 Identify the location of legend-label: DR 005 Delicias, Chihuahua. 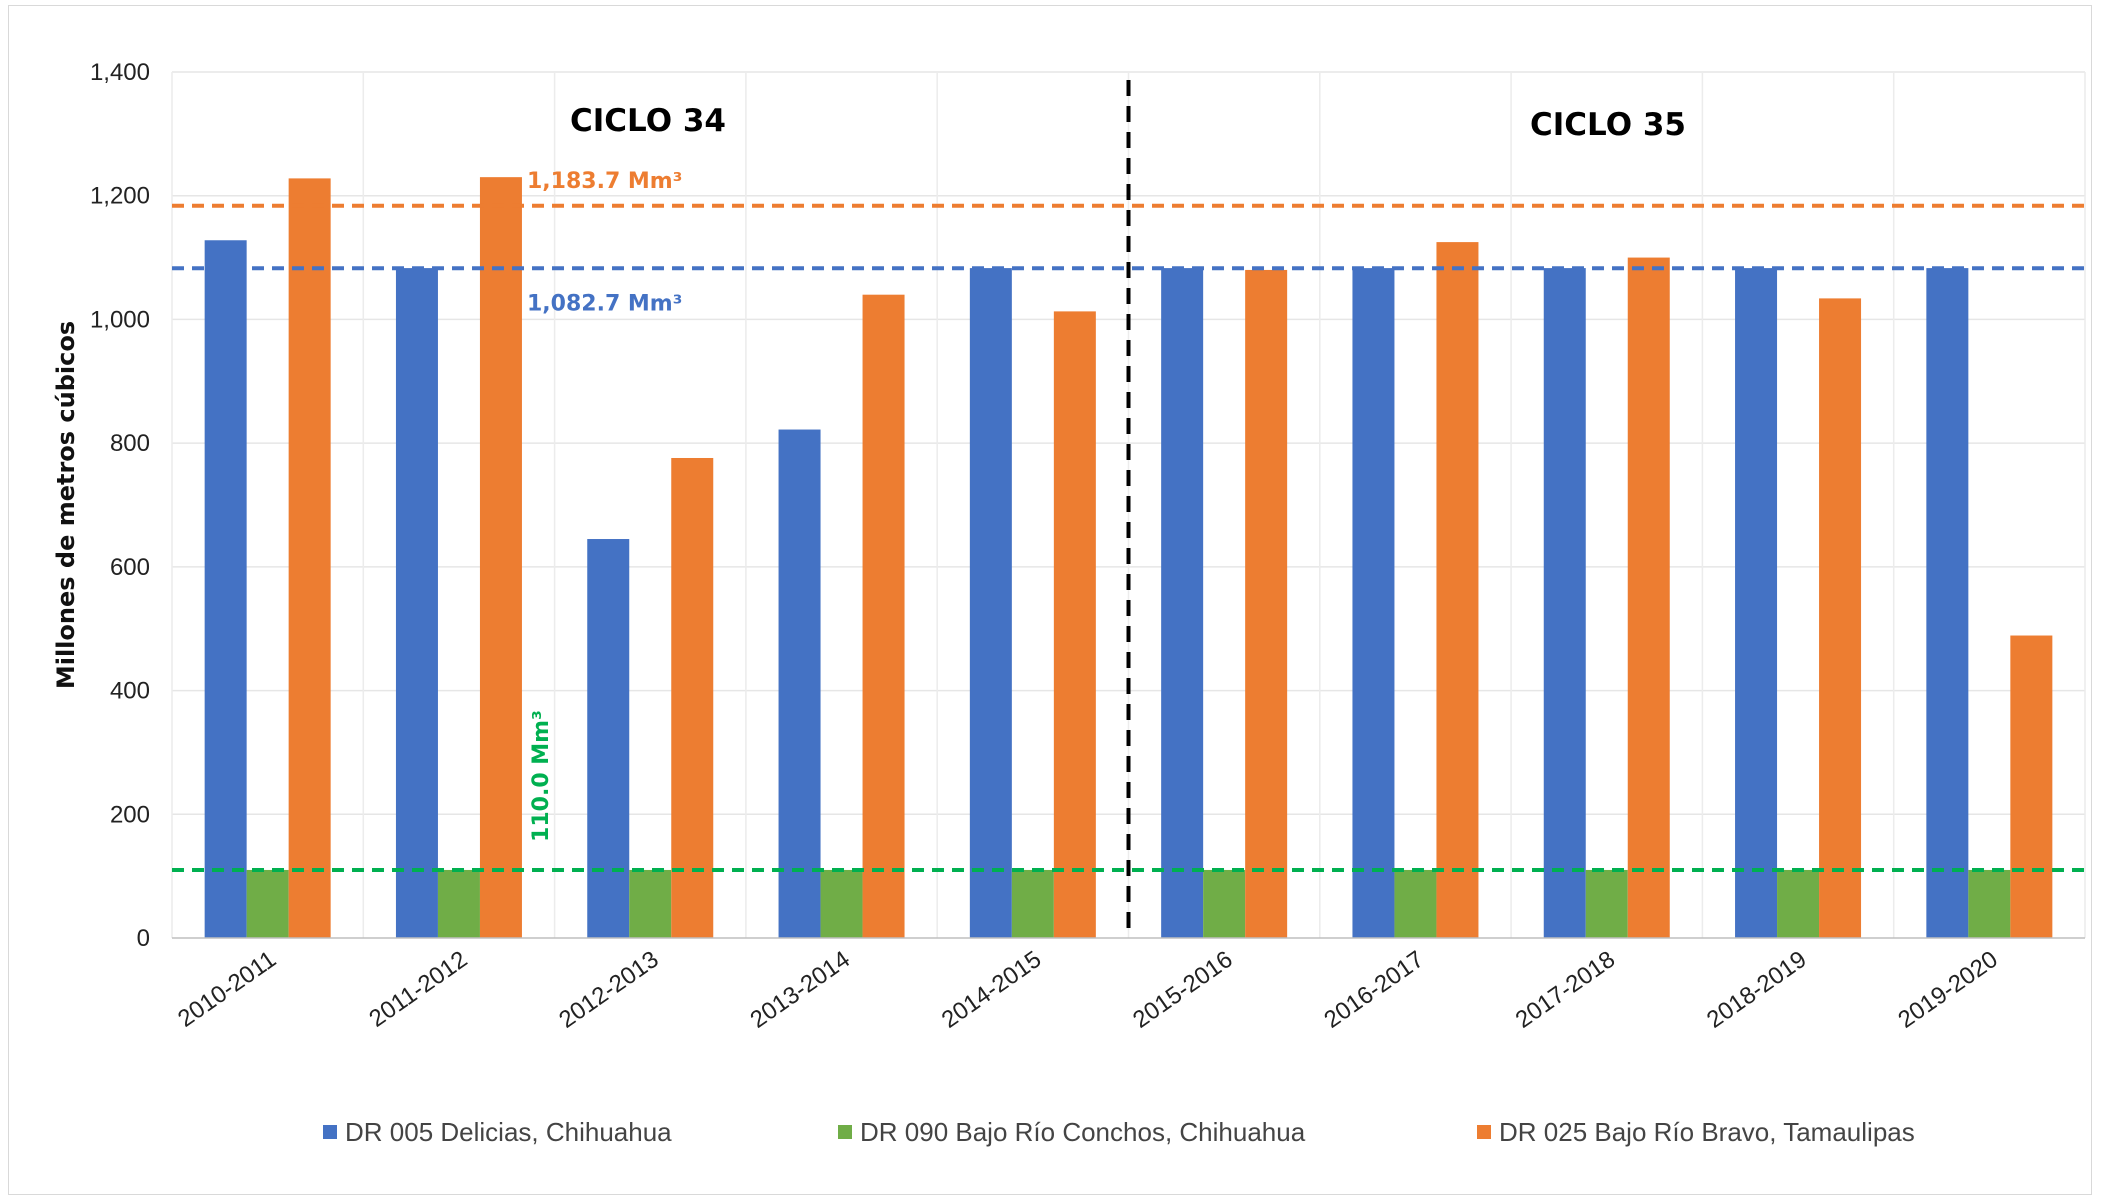
(508, 1132).